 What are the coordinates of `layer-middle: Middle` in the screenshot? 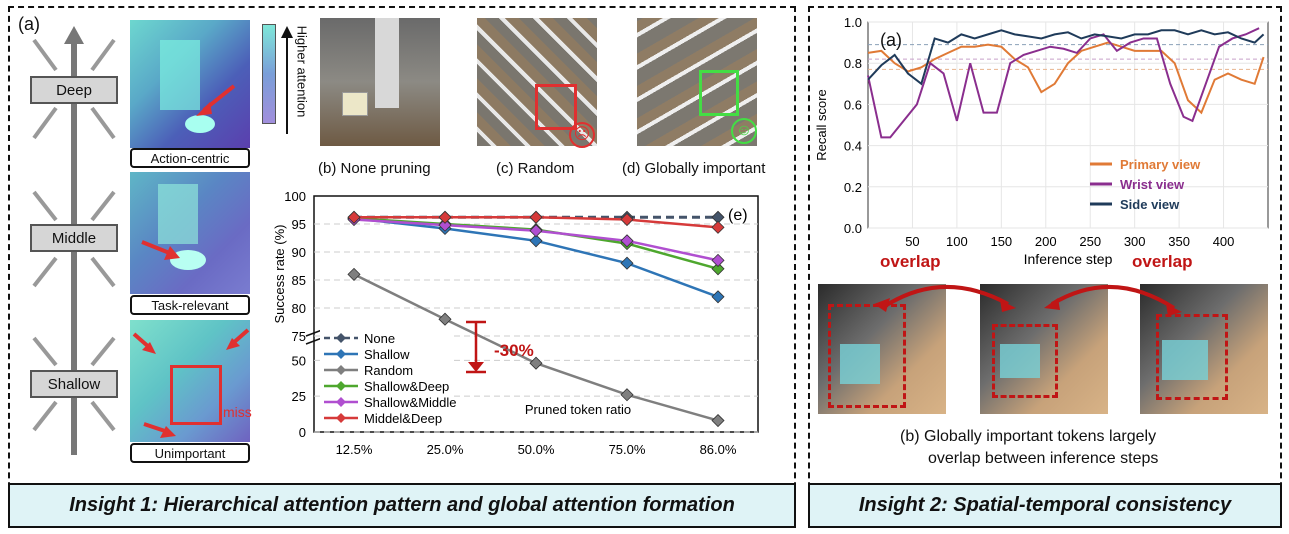 It's located at (74, 238).